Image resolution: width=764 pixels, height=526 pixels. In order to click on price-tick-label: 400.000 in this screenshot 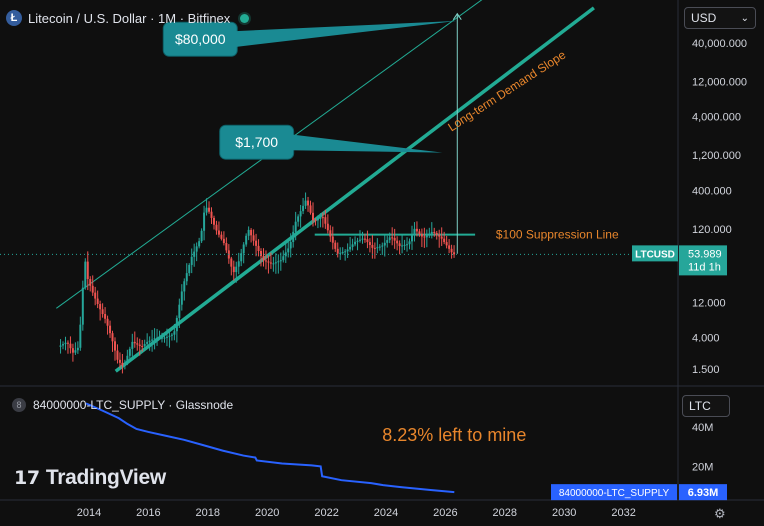, I will do `click(712, 191)`.